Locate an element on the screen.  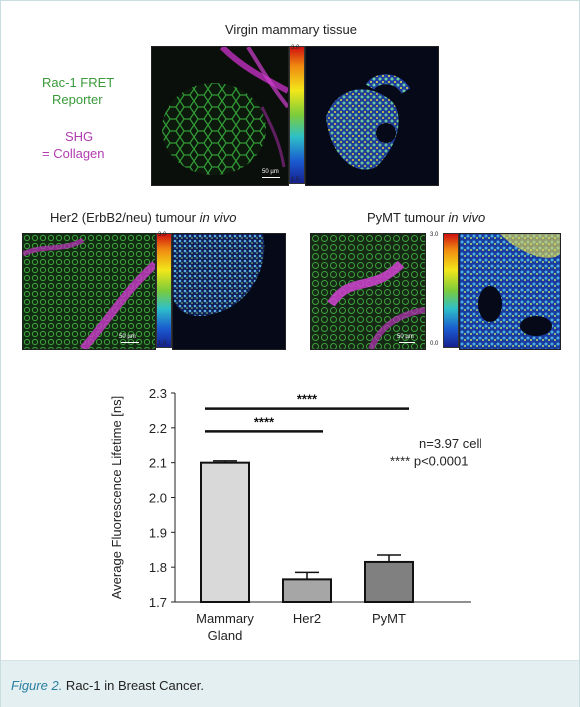
her2-title-invivo: in vivo is located at coordinates (218, 217).